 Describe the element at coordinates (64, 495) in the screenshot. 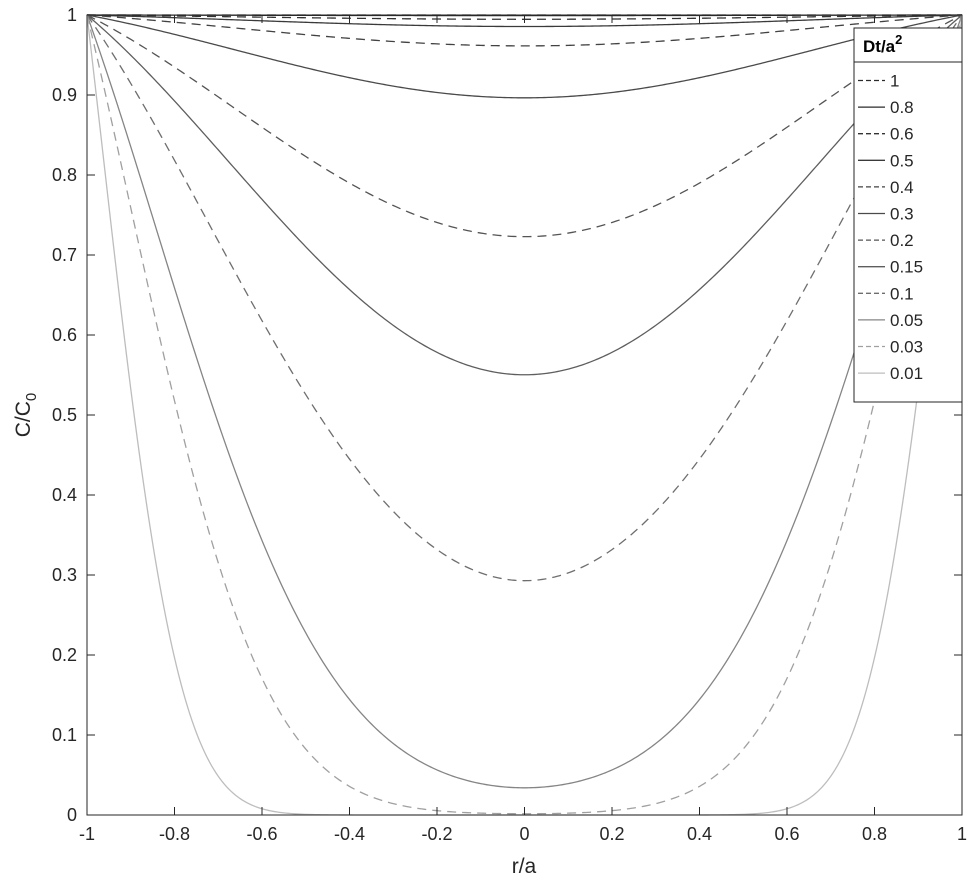

I see `y-tick-label: 0.4` at that location.